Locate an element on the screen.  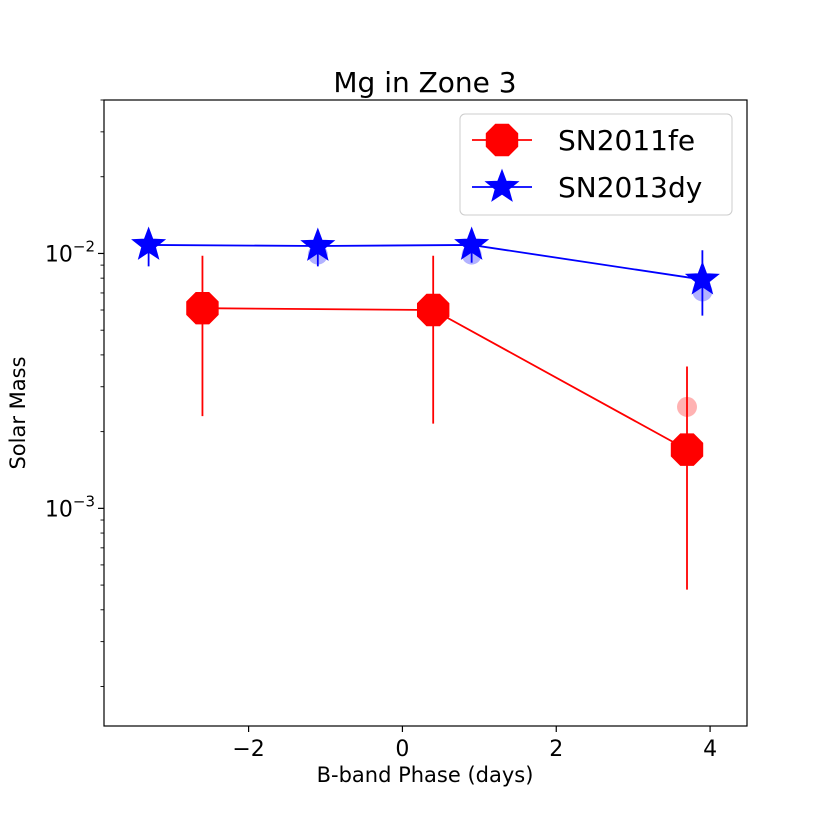
x-tick-label-2: 2 is located at coordinates (556, 749).